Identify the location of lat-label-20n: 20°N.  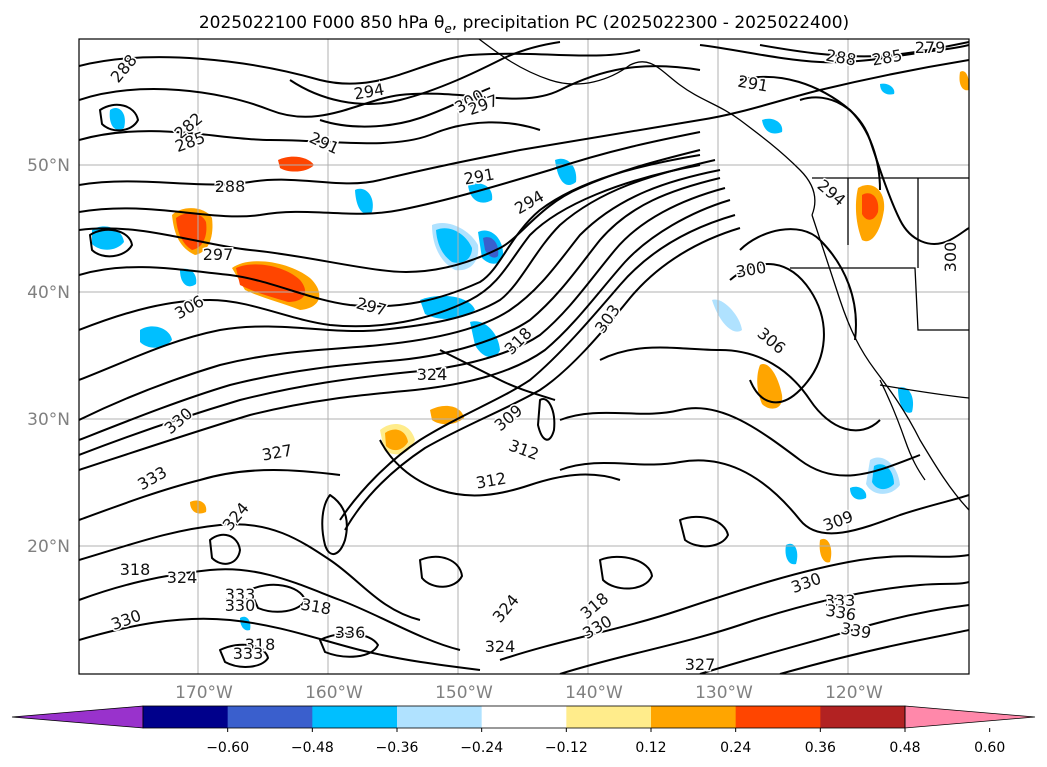
(48, 547).